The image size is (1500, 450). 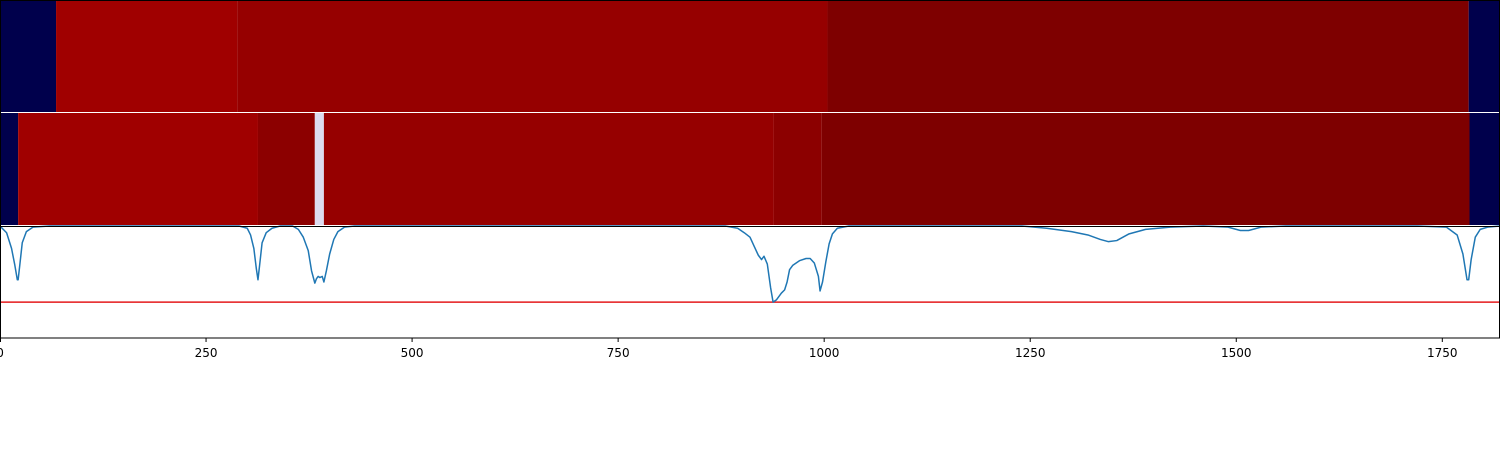 I want to click on x-tick-label: 1500, so click(x=1236, y=353).